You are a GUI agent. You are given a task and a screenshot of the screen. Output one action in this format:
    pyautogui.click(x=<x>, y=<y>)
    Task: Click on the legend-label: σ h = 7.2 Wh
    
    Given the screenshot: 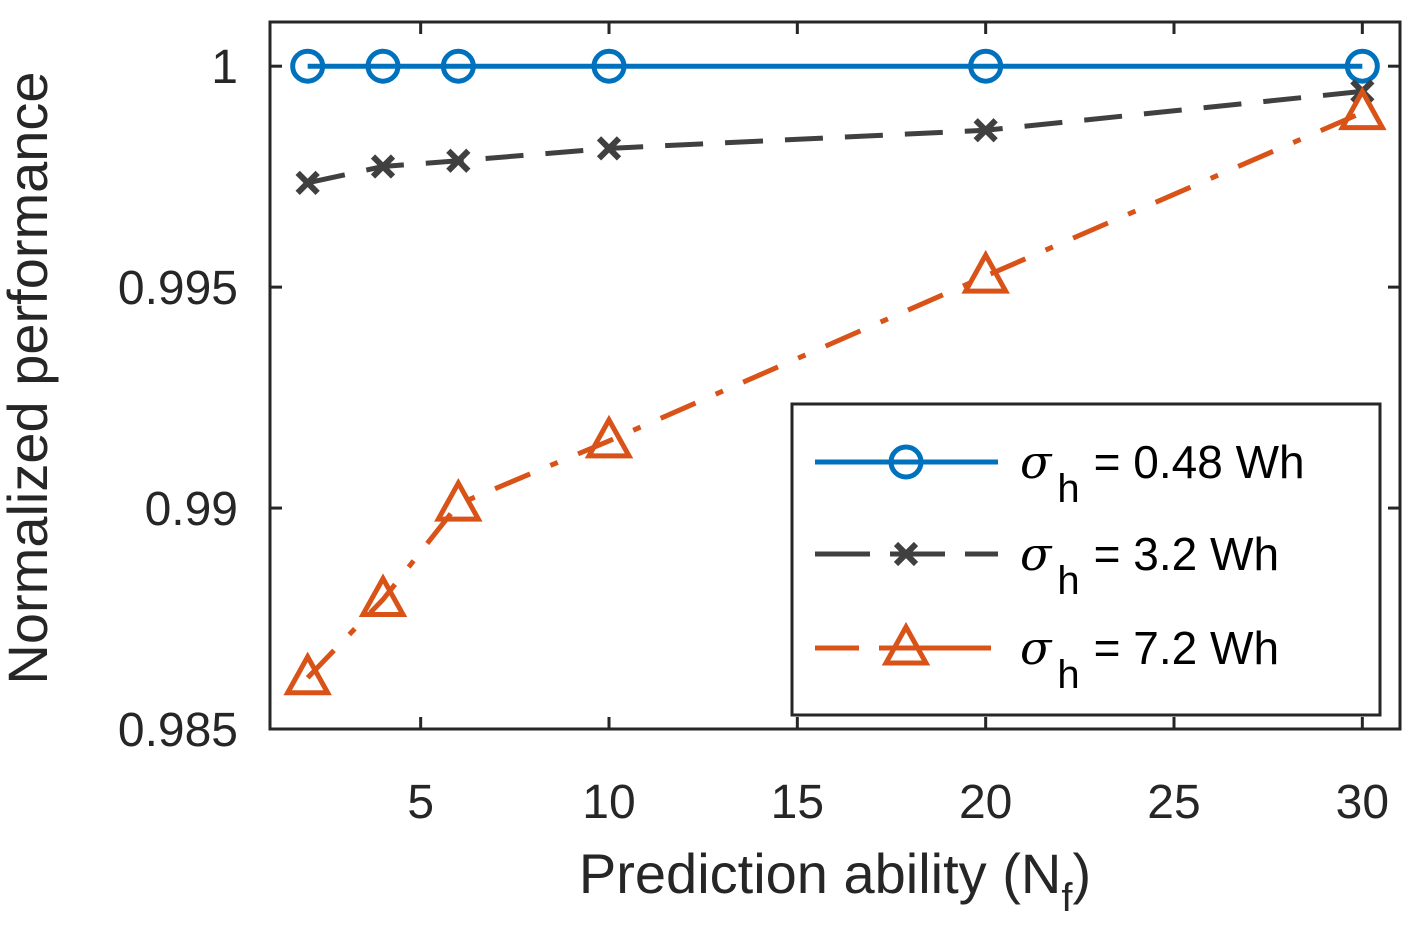 What is the action you would take?
    pyautogui.click(x=1149, y=659)
    